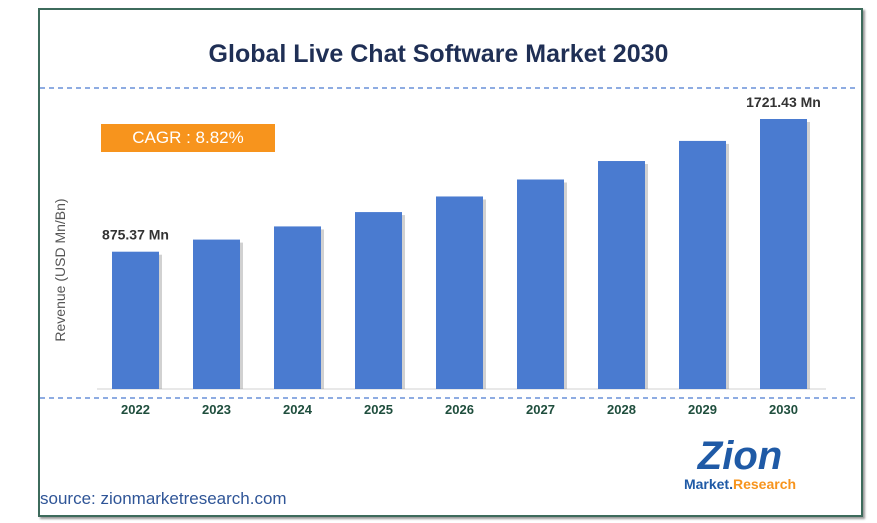 The width and height of the screenshot is (877, 523). I want to click on source-text: source: zionmarketresearch.com, so click(163, 498).